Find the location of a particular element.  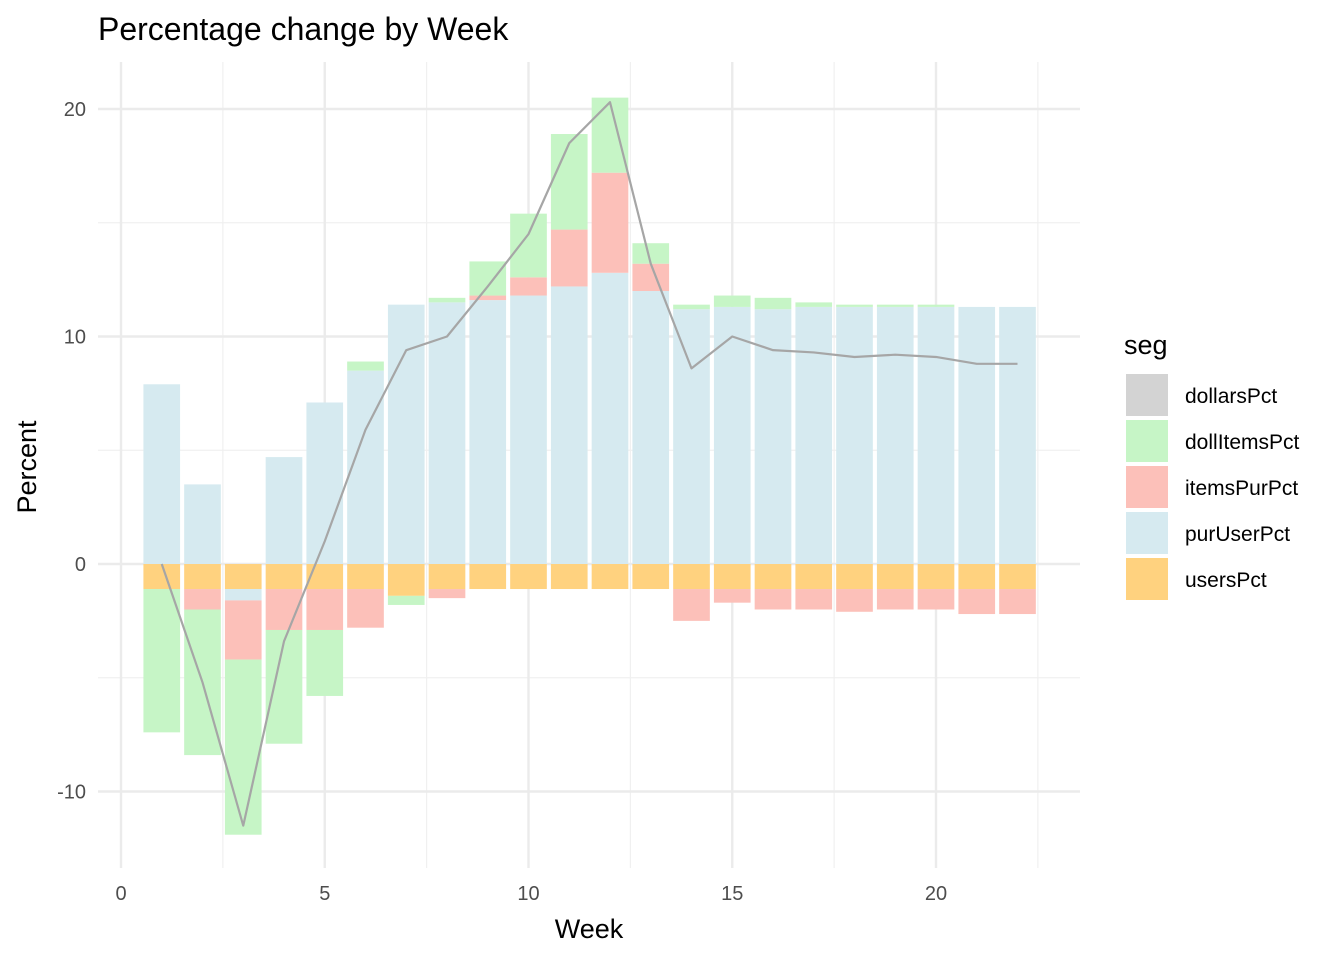

y-tick-label: -10 is located at coordinates (71, 793).